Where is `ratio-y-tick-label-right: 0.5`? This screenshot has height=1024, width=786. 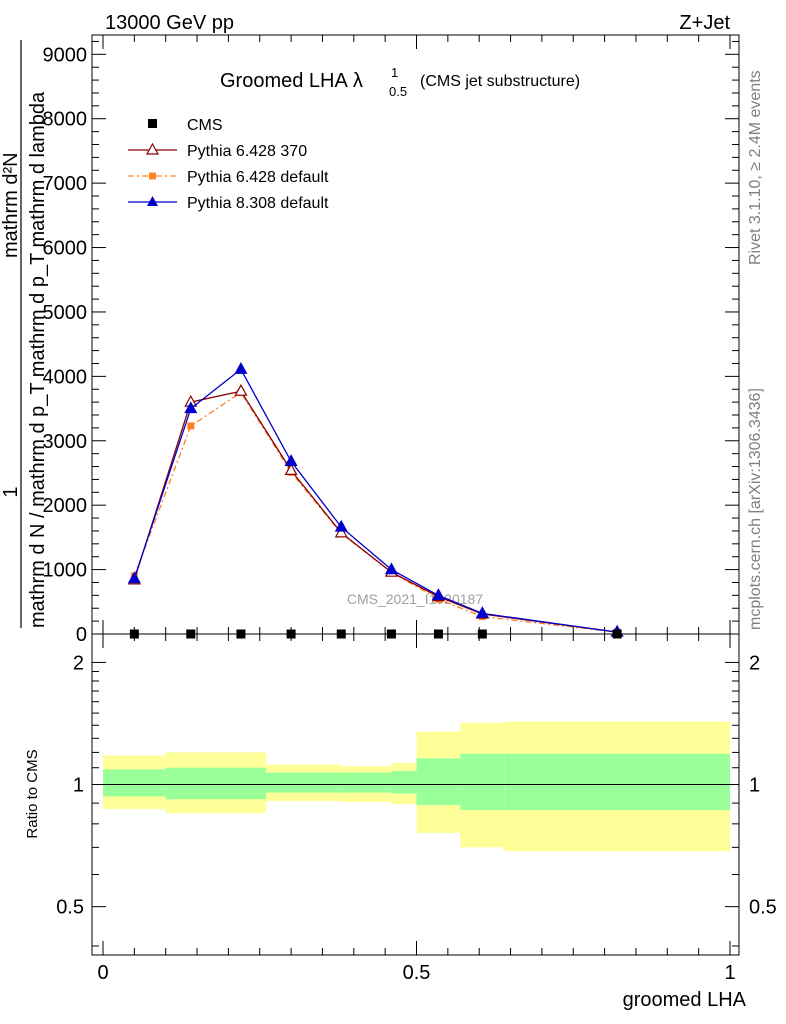
ratio-y-tick-label-right: 0.5 is located at coordinates (763, 908).